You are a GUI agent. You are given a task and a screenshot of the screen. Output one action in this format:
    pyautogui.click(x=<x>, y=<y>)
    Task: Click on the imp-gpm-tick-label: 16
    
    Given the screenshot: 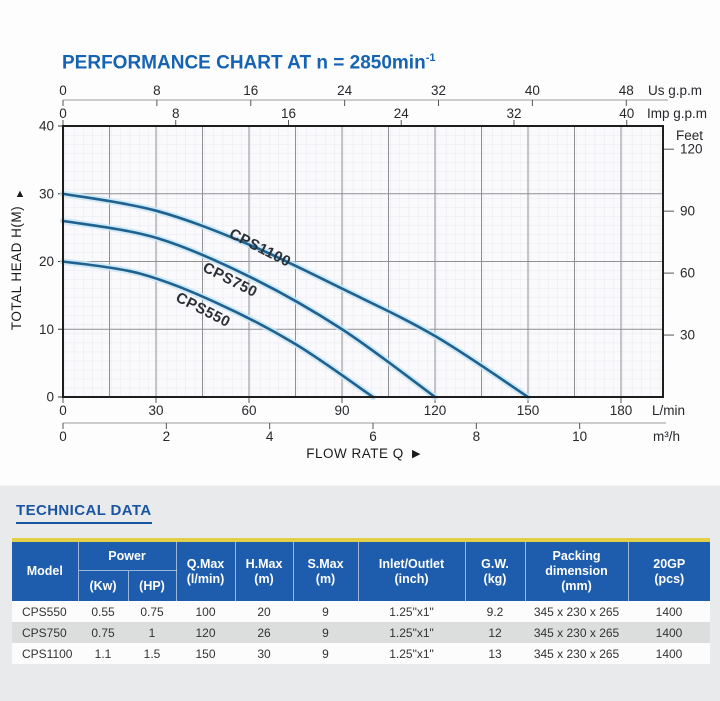 What is the action you would take?
    pyautogui.click(x=288, y=113)
    